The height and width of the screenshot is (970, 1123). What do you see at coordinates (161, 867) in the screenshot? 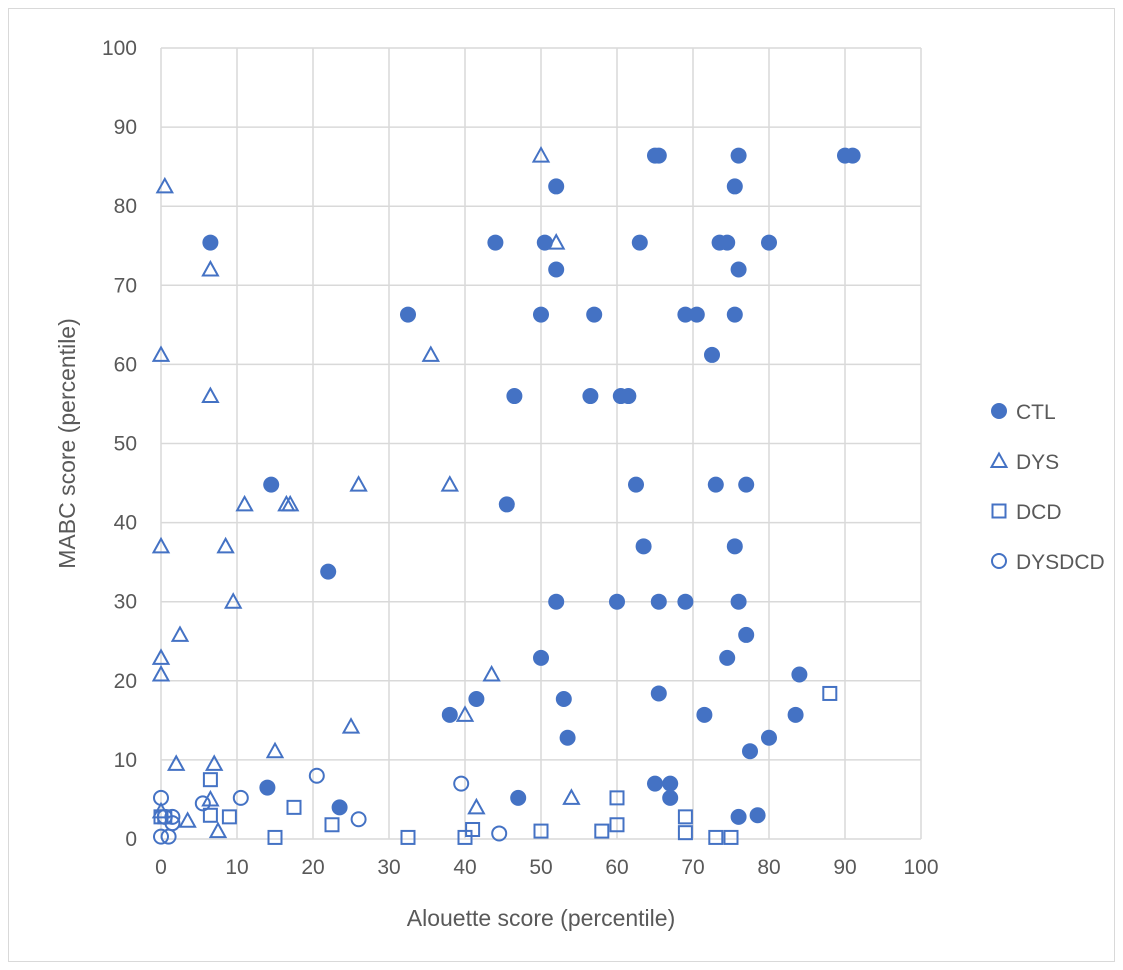
I see `x-tick-label: 0` at bounding box center [161, 867].